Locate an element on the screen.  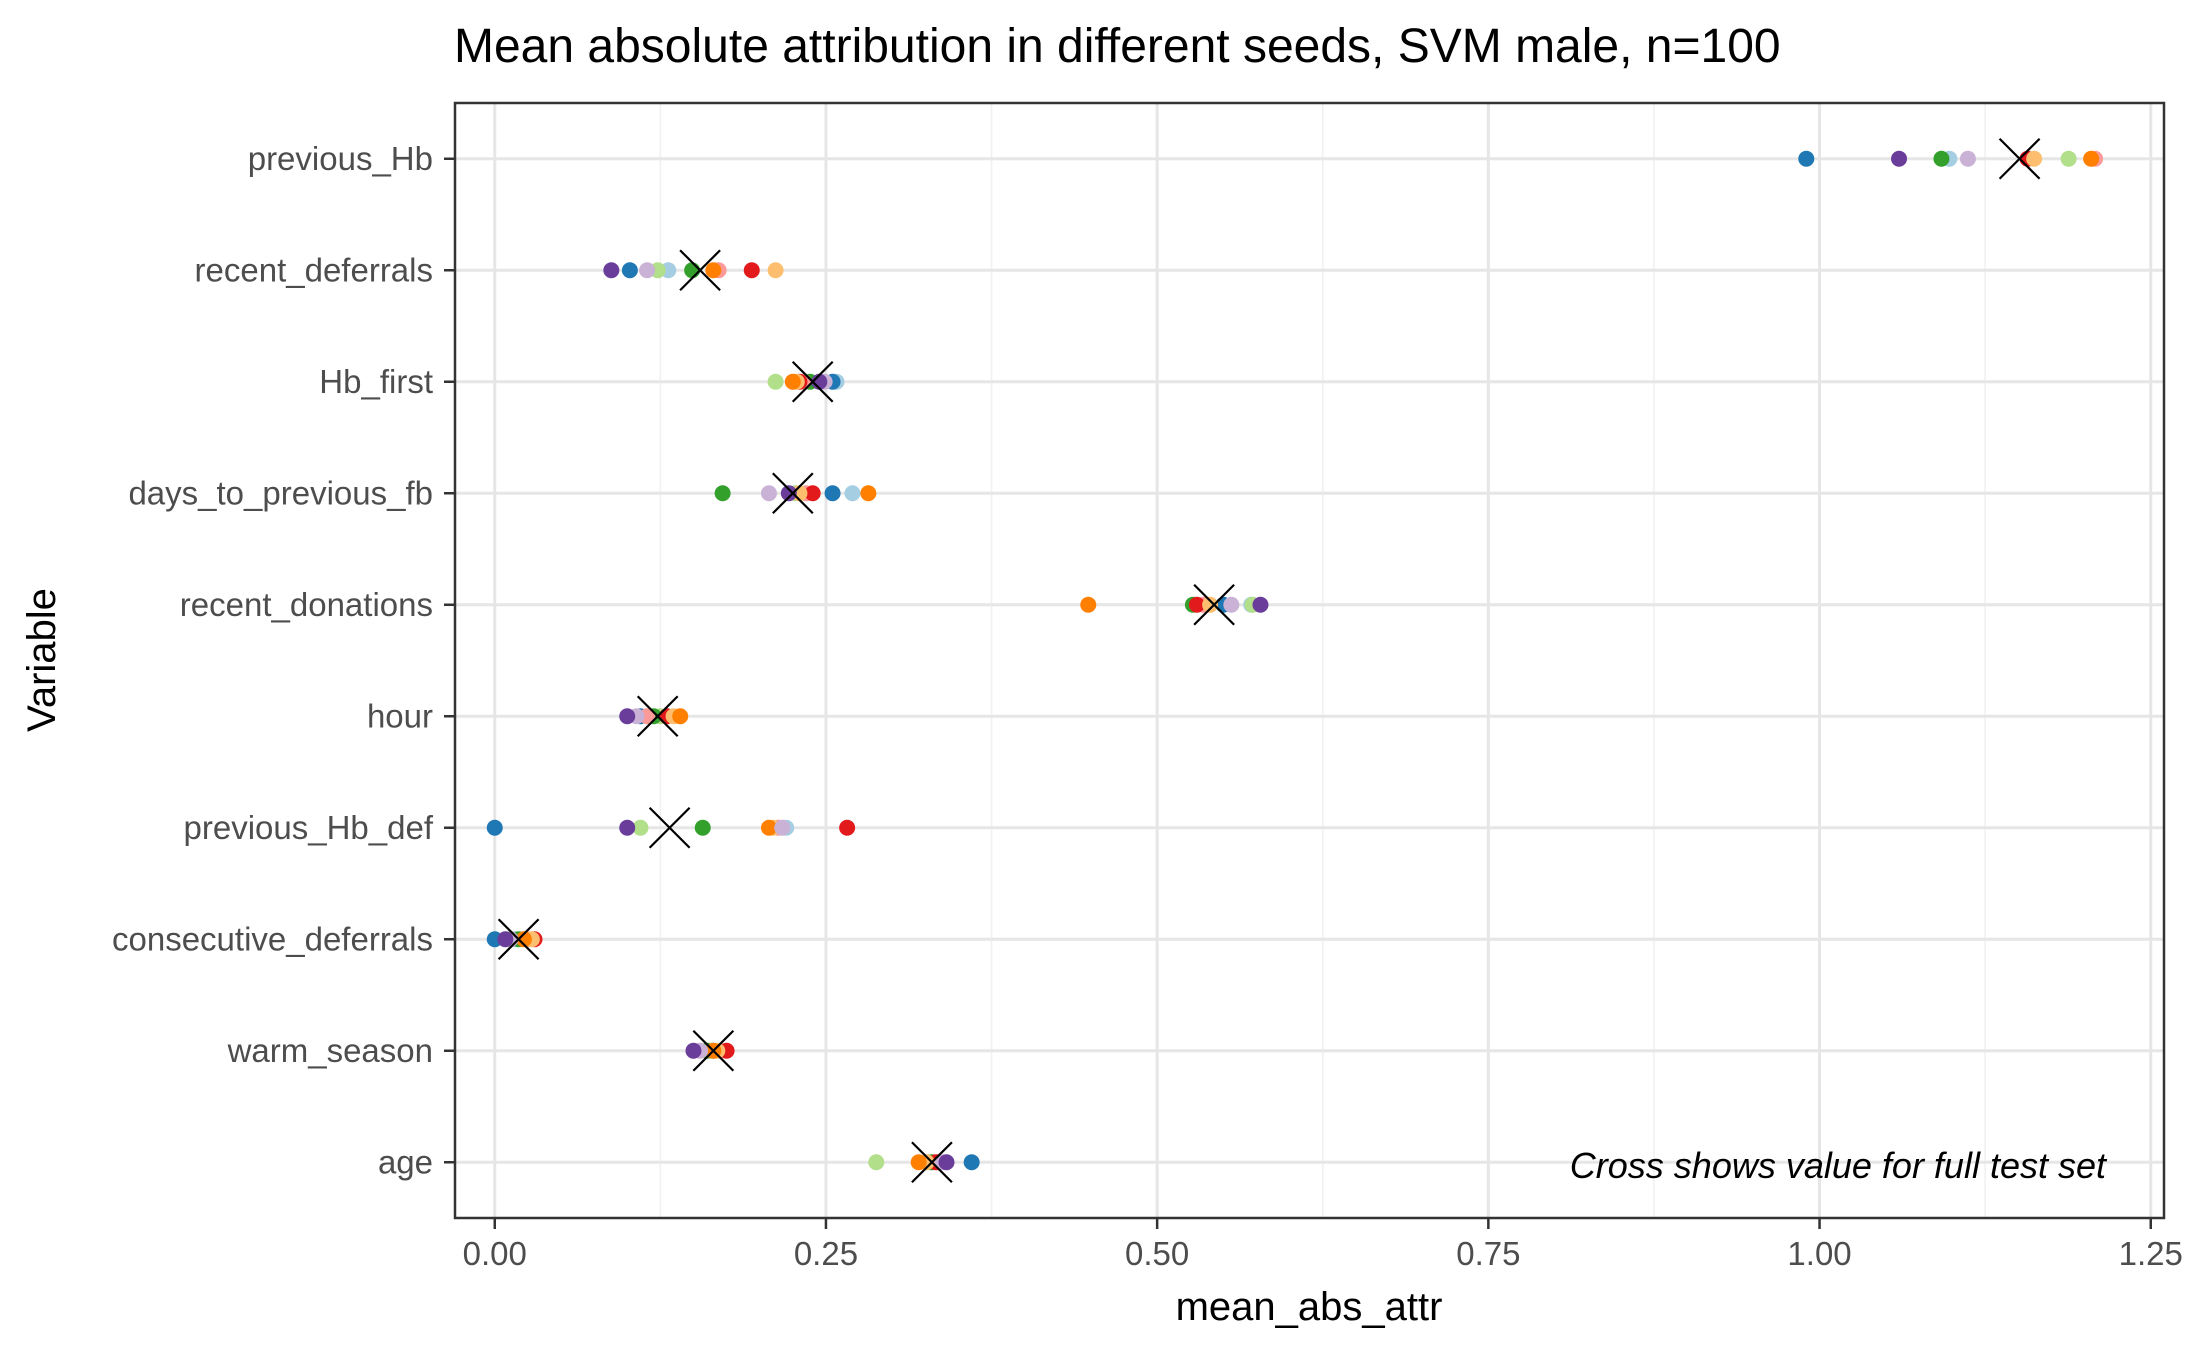
y-tick-label: previous_Hb_def is located at coordinates (309, 827).